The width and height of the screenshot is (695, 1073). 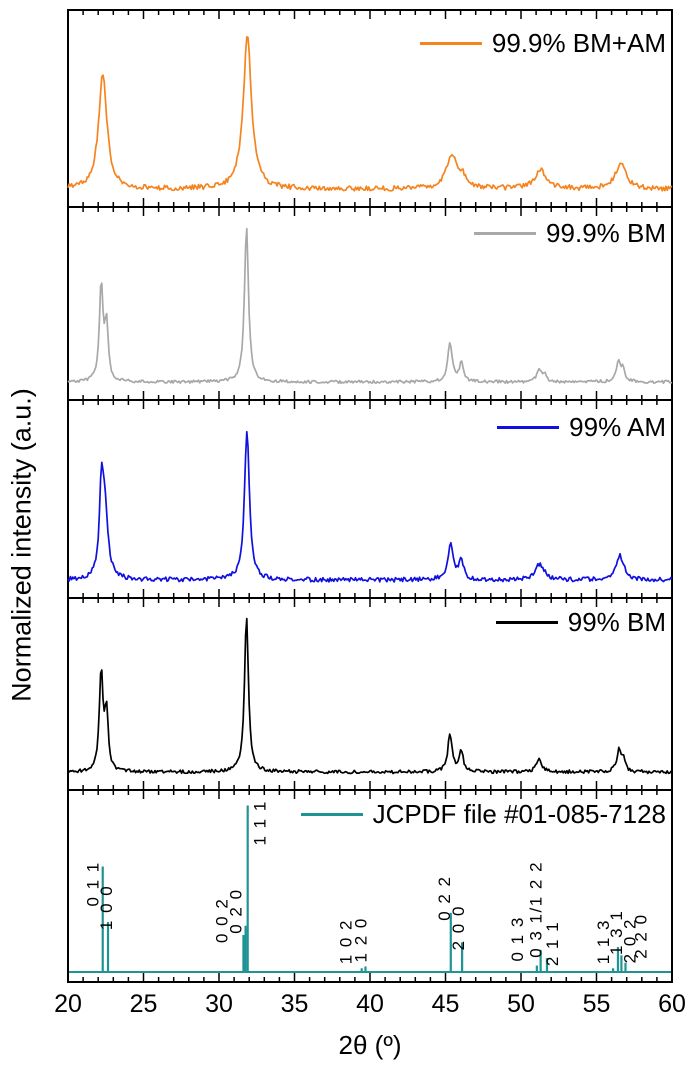 What do you see at coordinates (370, 1045) in the screenshot?
I see `x-axis-title: 2θ (º)` at bounding box center [370, 1045].